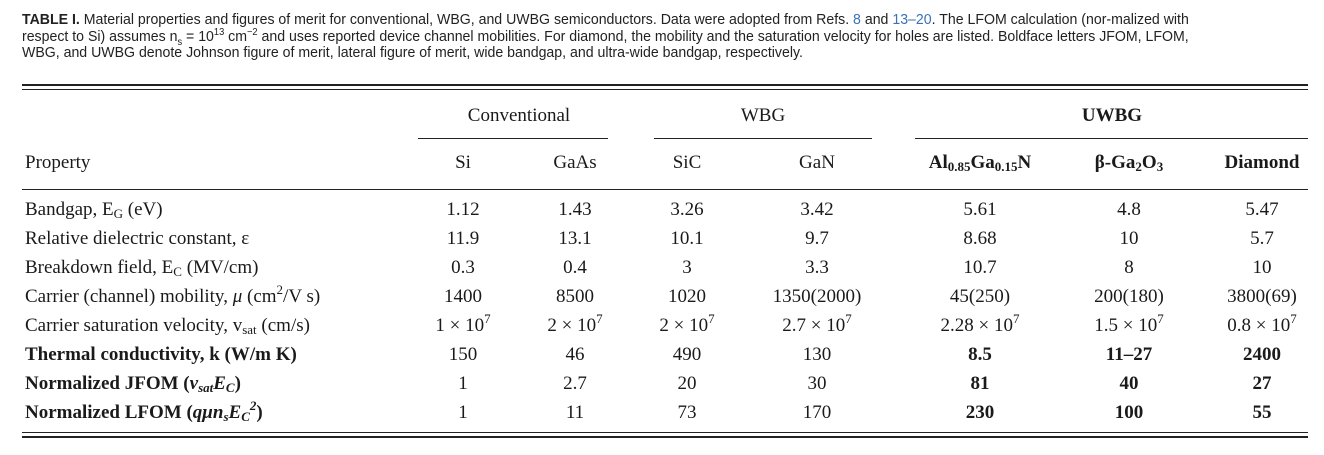 Image resolution: width=1324 pixels, height=455 pixels. Describe the element at coordinates (1129, 238) in the screenshot. I see `table-cell-dielectric: 10` at that location.